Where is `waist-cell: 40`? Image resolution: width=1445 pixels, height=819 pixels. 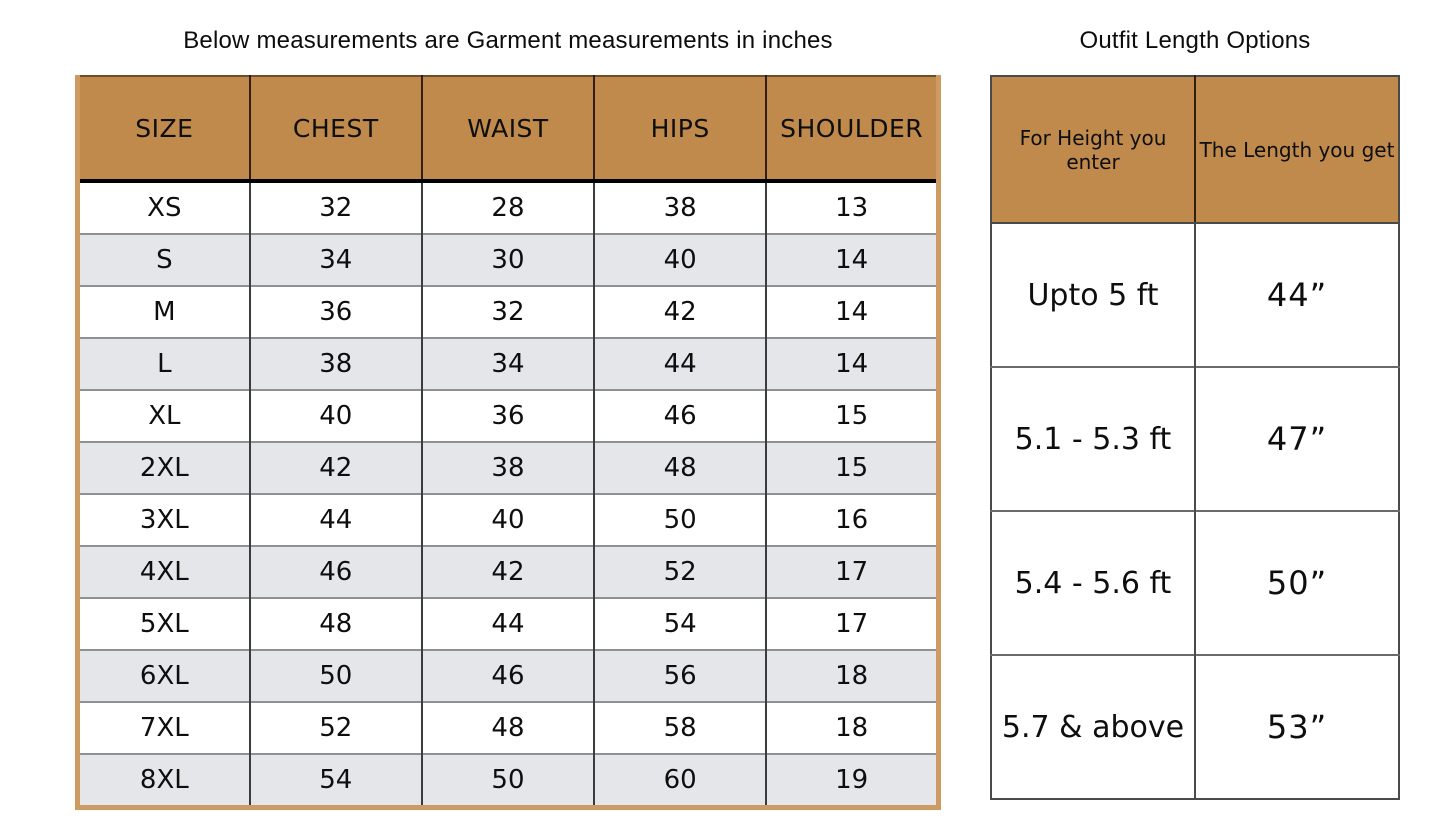 waist-cell: 40 is located at coordinates (507, 519).